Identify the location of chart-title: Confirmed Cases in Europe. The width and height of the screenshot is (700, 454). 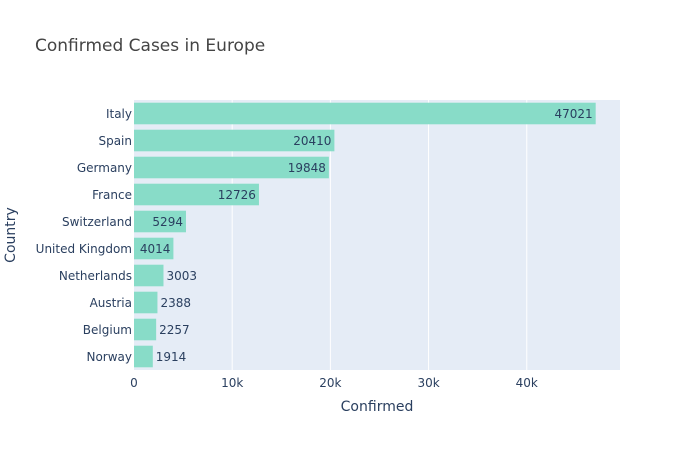
(150, 46).